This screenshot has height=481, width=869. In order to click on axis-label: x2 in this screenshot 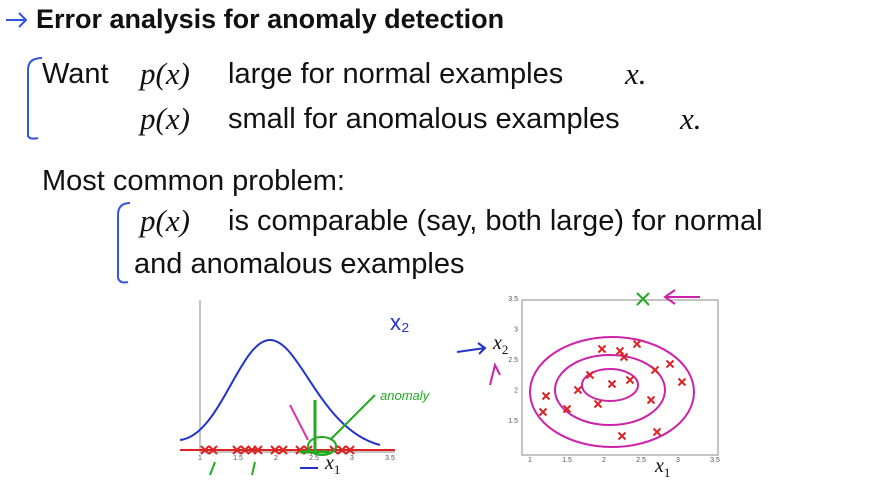, I will do `click(500, 345)`.